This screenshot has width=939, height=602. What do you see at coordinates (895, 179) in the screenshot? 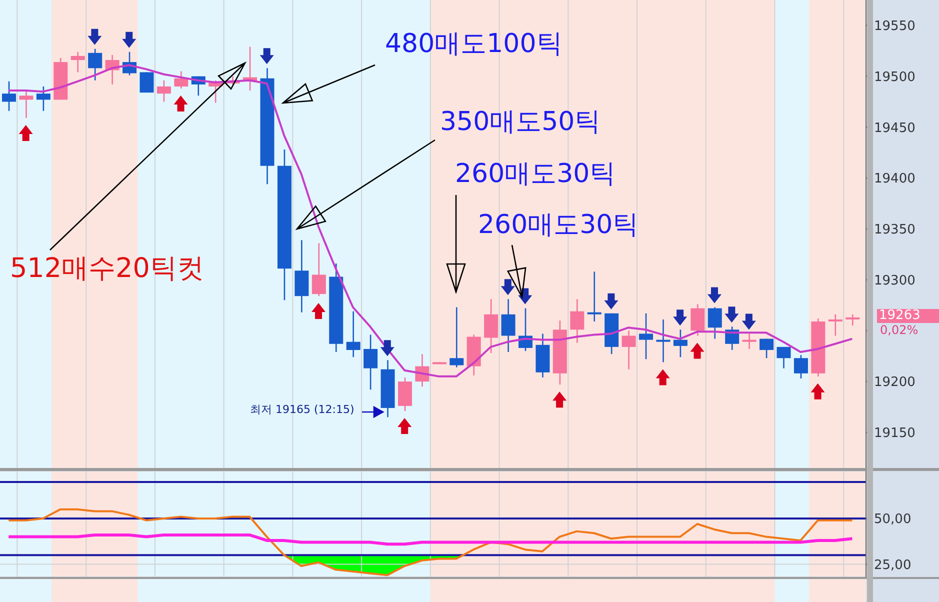
I see `y-tick-label: 19400` at bounding box center [895, 179].